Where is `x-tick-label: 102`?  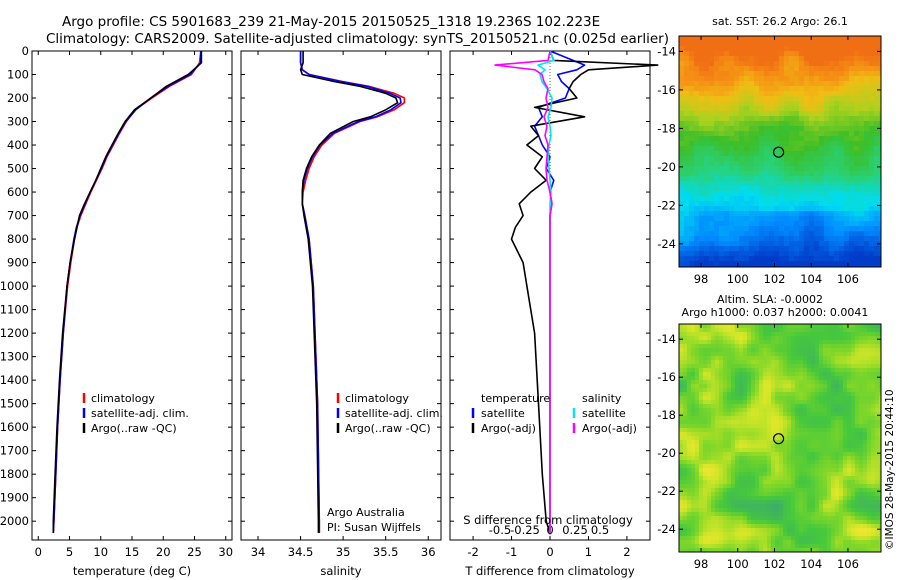
x-tick-label: 102 is located at coordinates (775, 279).